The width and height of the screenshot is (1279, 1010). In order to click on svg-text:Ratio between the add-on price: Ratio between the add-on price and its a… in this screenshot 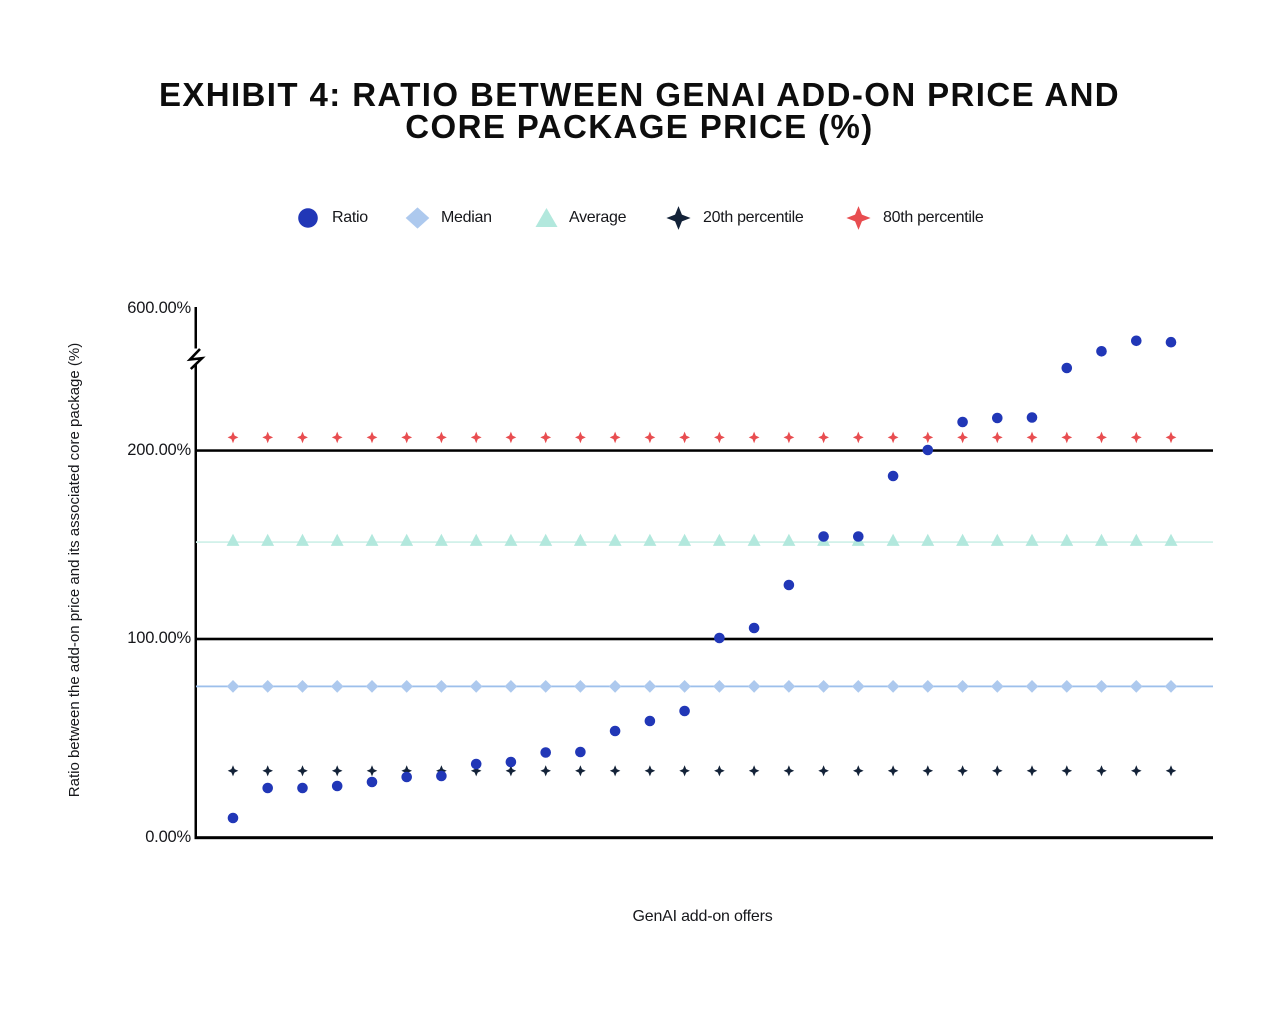, I will do `click(74, 570)`.